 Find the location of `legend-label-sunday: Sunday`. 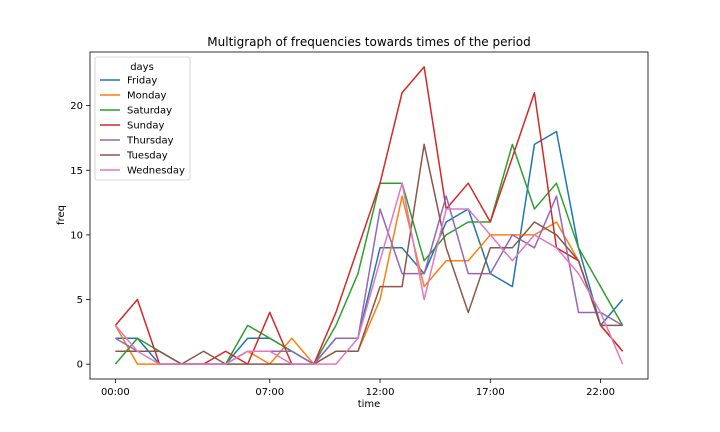

legend-label-sunday: Sunday is located at coordinates (145, 126).